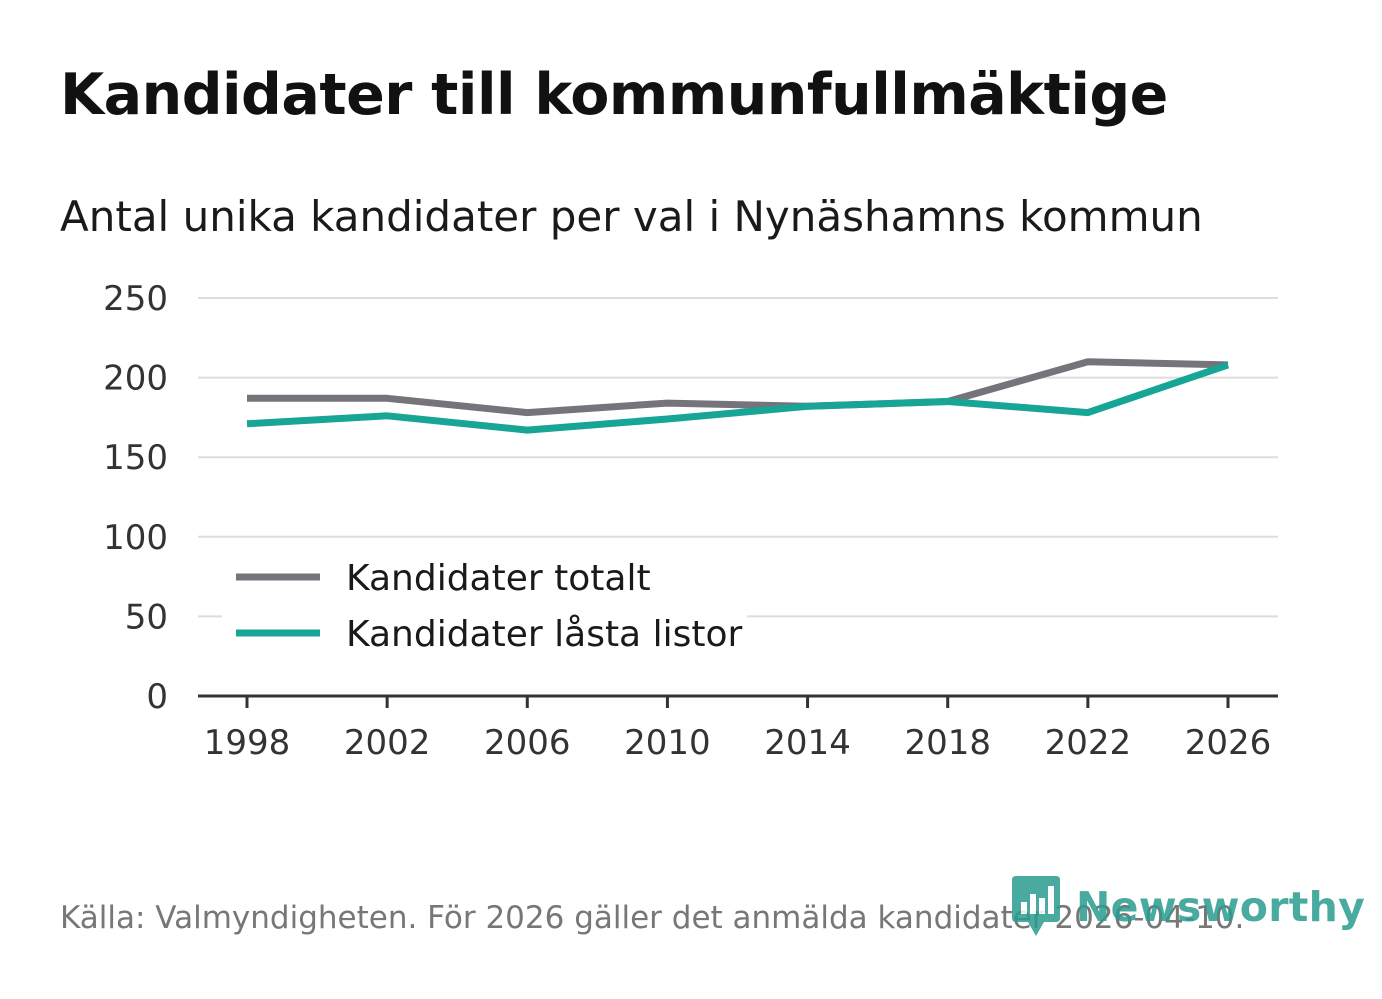  I want to click on x-axis-ticks: 1998 2002 2006 2010 2014 2018 2022 2026, so click(738, 728).